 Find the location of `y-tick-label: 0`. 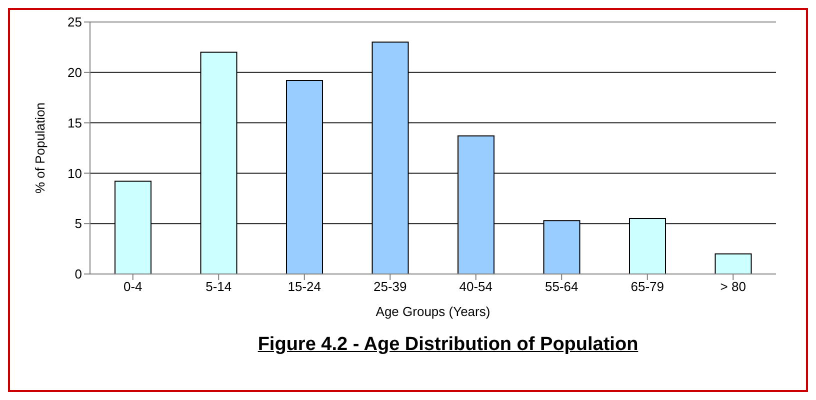

y-tick-label: 0 is located at coordinates (78, 274).